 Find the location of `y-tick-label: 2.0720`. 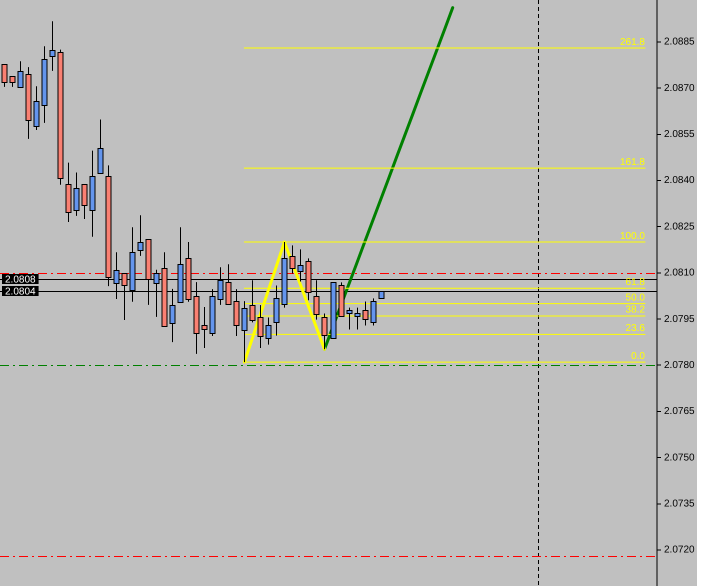

y-tick-label: 2.0720 is located at coordinates (680, 550).